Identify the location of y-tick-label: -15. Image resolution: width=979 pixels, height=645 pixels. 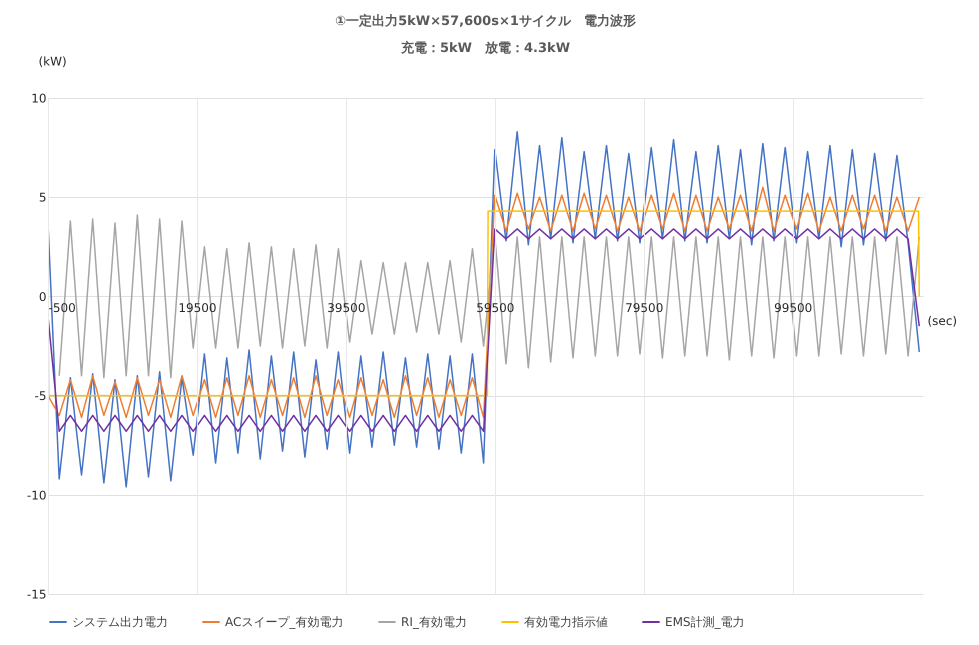
(36, 595).